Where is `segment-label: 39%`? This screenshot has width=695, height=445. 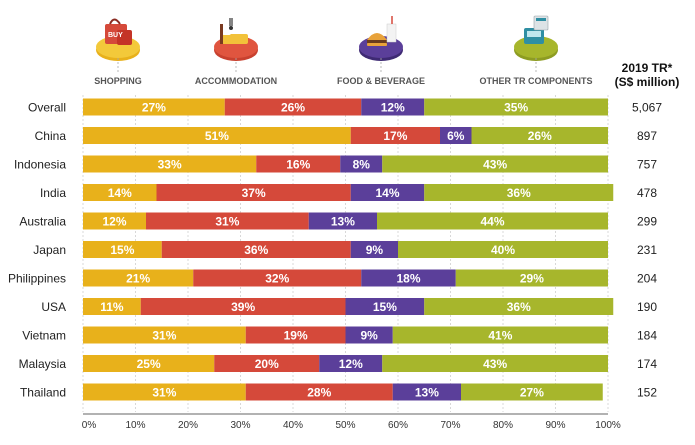
segment-label: 39% is located at coordinates (243, 307).